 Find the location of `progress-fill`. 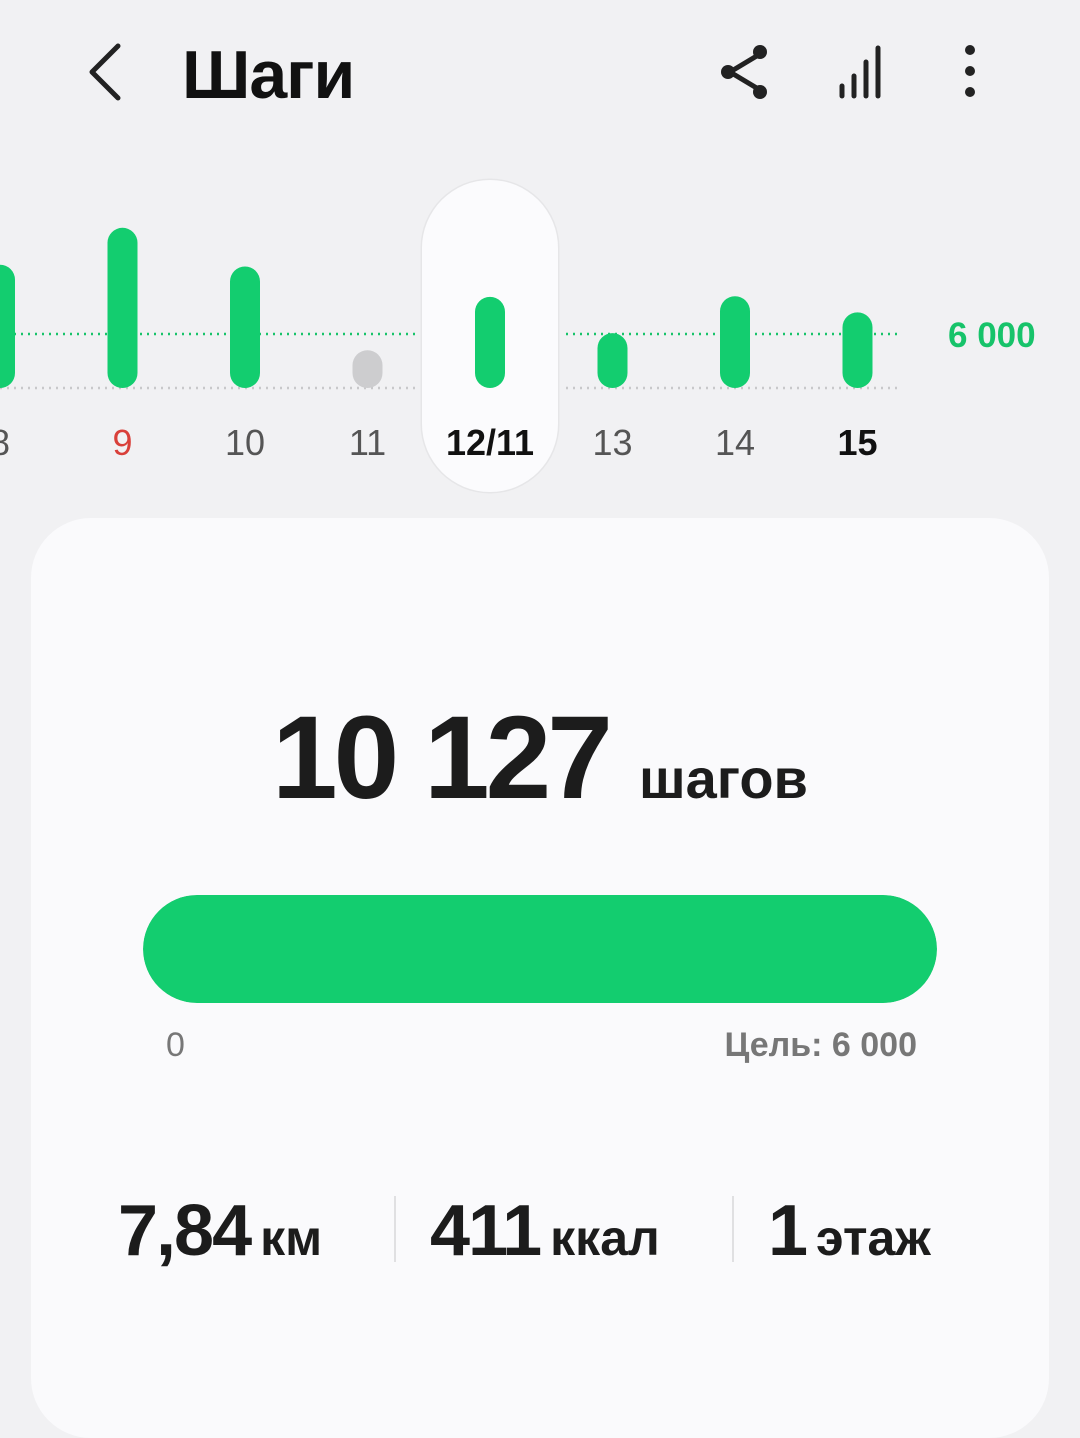

progress-fill is located at coordinates (540, 949).